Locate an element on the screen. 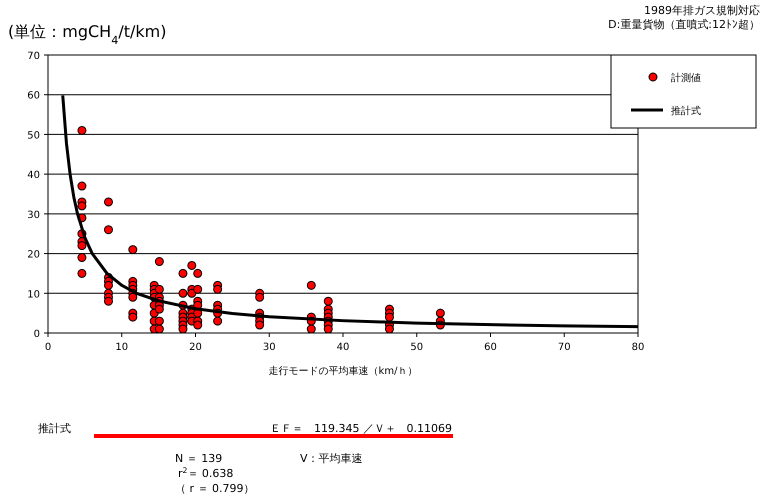 Image resolution: width=767 pixels, height=502 pixels. text: 1989年排ガス規制対応 is located at coordinates (702, 10).